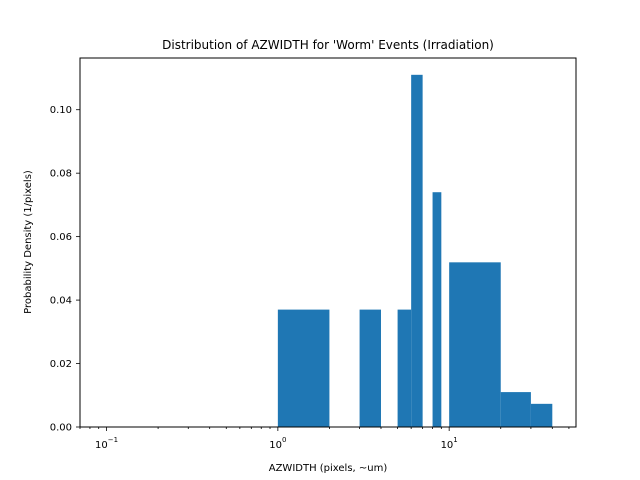 The width and height of the screenshot is (640, 480). What do you see at coordinates (277, 443) in the screenshot?
I see `x-tick-label: 10⁰` at bounding box center [277, 443].